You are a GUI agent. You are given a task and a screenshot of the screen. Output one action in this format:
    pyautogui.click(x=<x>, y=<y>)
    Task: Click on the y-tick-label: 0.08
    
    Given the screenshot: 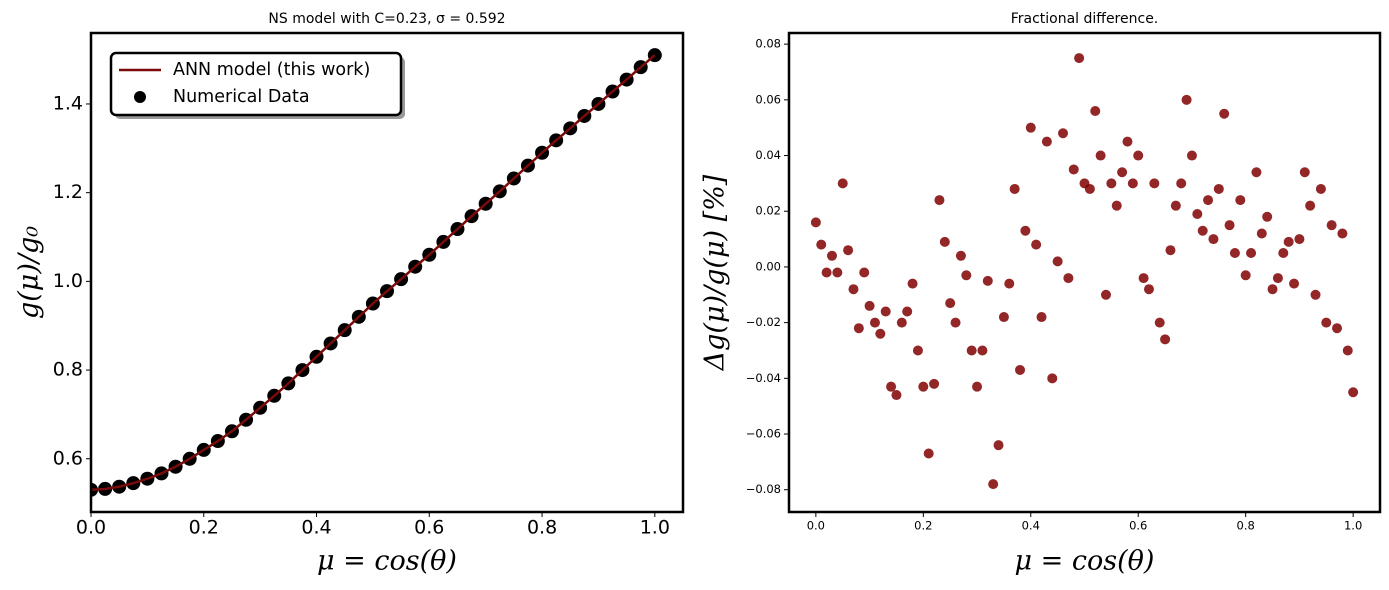 What is the action you would take?
    pyautogui.click(x=768, y=44)
    